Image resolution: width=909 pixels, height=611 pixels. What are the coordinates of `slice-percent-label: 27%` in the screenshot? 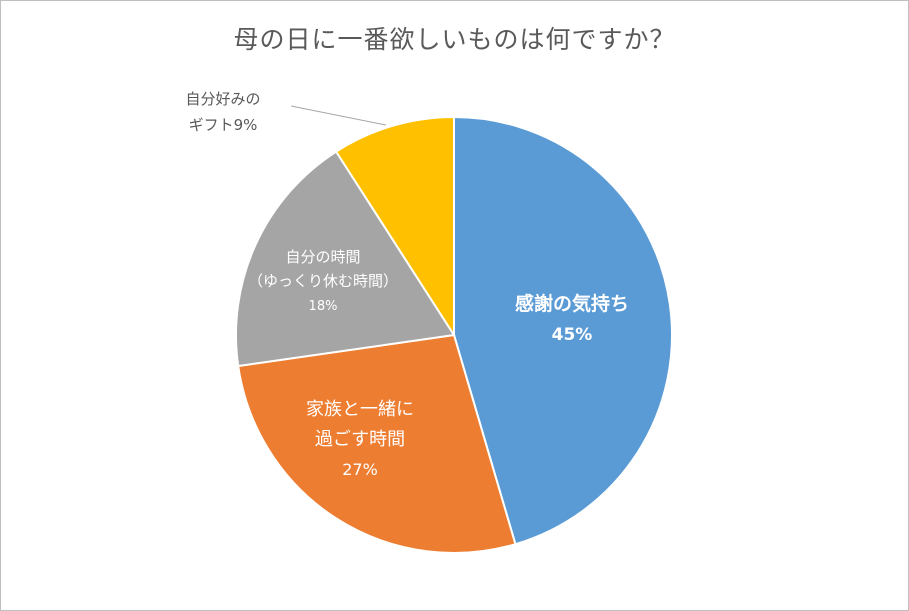 It's located at (360, 469).